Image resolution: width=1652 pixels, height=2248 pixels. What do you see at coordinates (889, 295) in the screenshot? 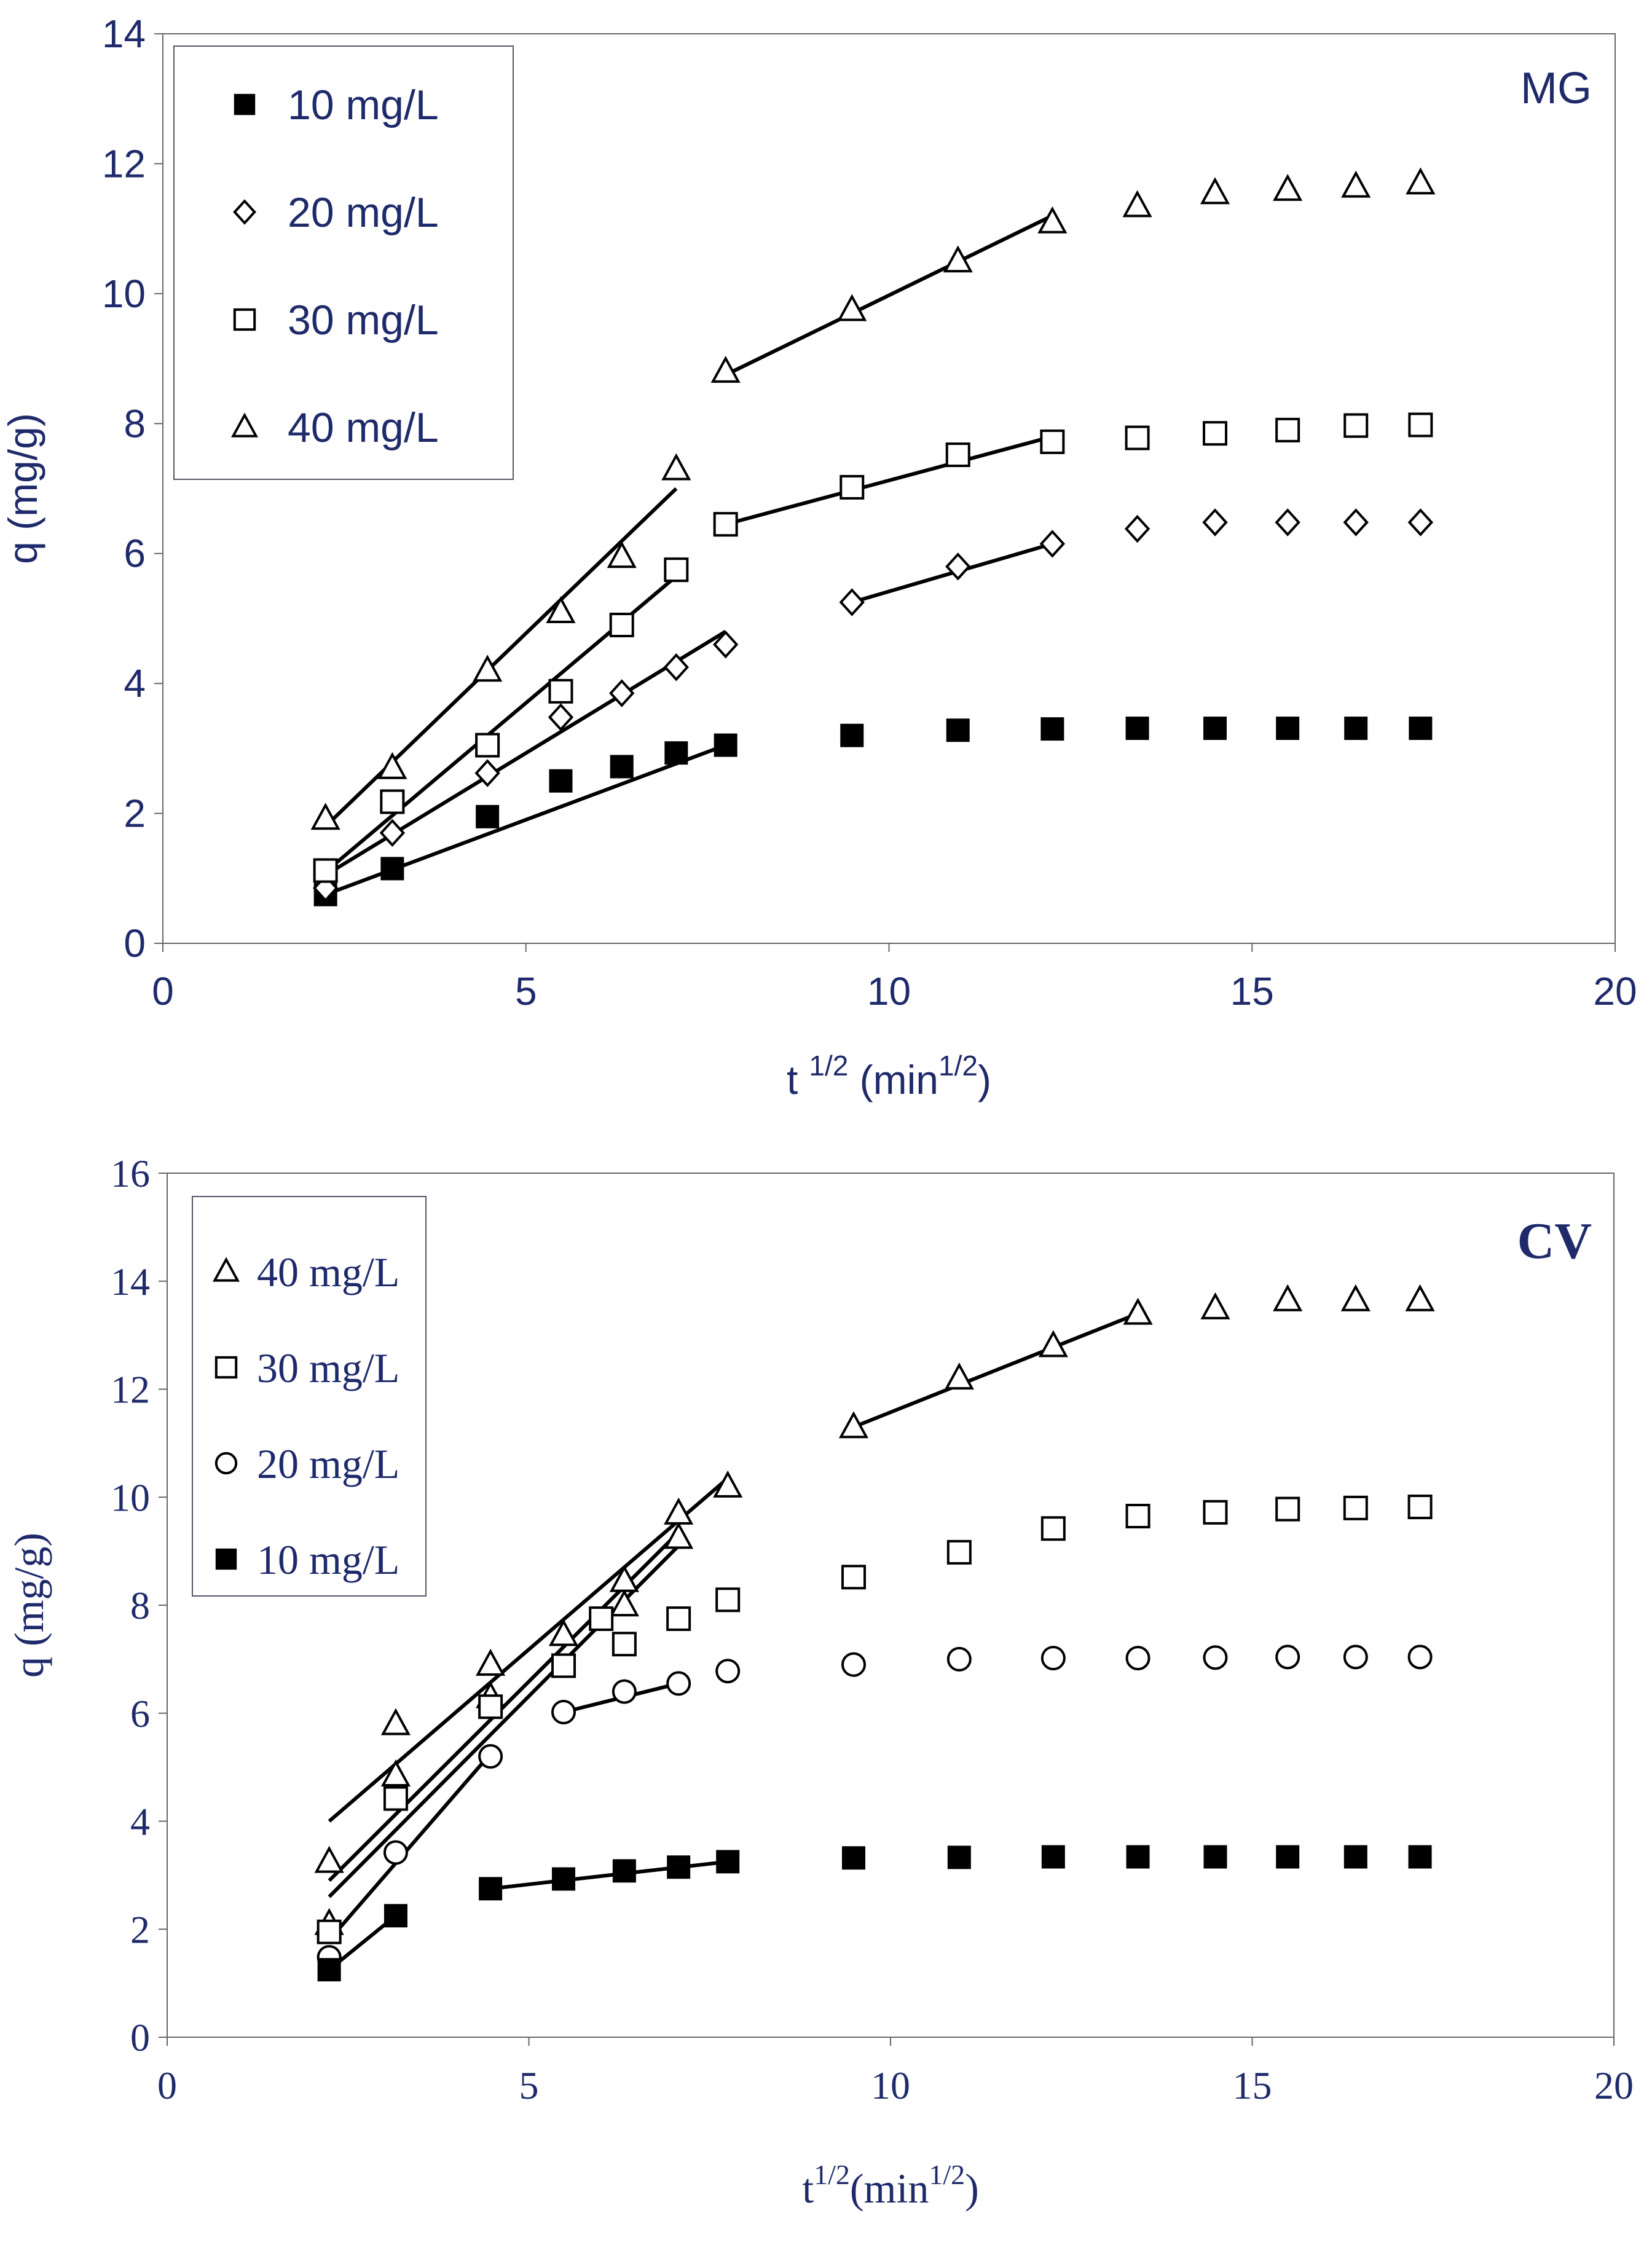
I see `mg-fit-line-40-mg-l` at bounding box center [889, 295].